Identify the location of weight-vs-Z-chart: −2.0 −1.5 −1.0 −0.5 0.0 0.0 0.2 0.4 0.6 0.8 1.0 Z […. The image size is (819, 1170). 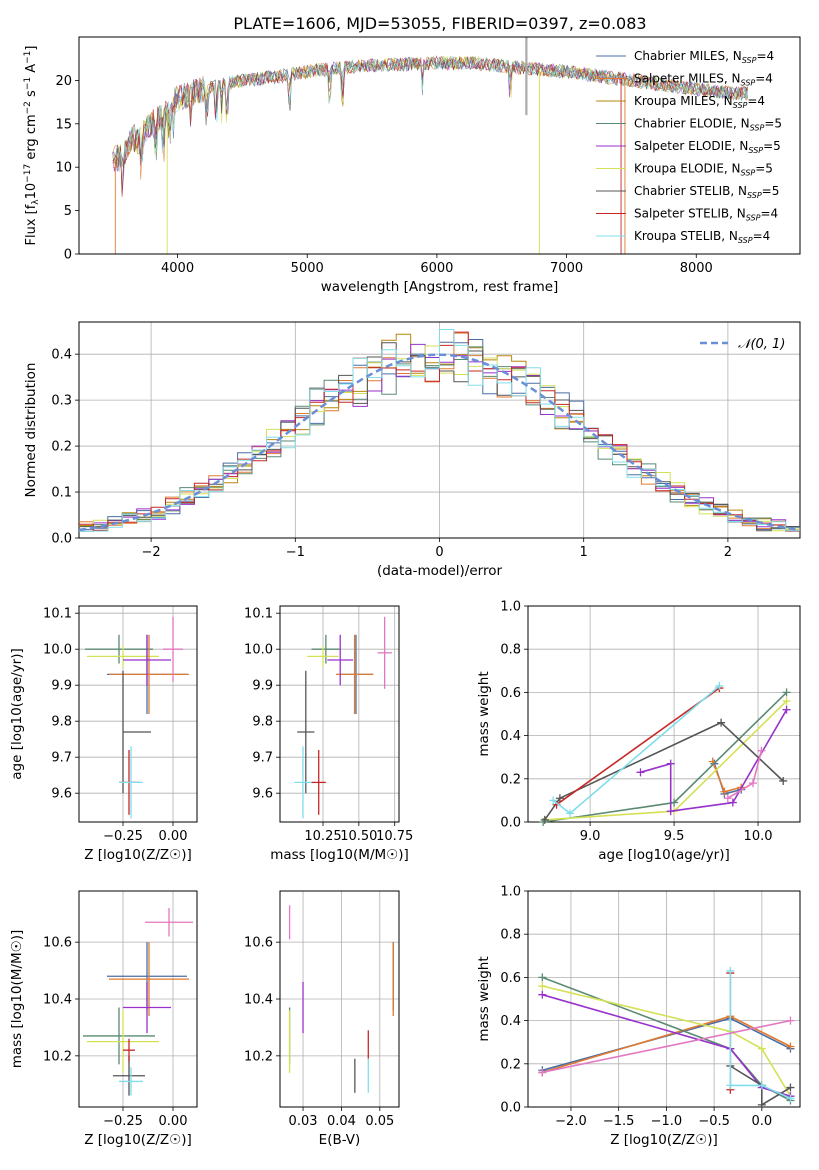
(638, 1016).